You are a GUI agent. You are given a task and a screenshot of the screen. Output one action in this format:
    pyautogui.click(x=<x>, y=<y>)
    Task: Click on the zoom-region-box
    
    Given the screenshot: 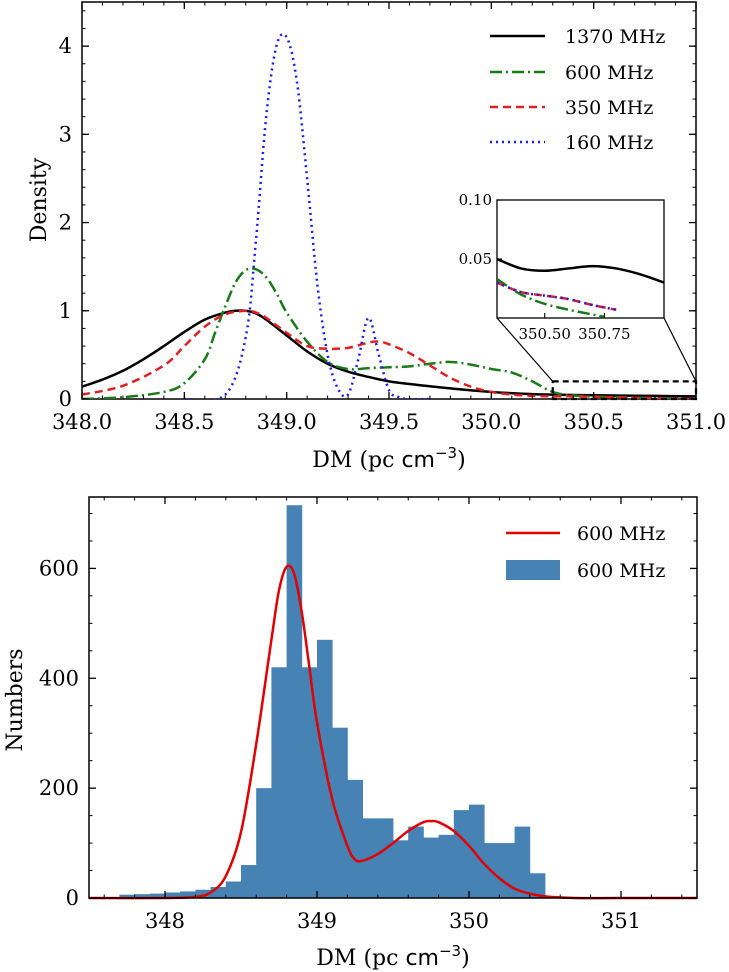 What is the action you would take?
    pyautogui.click(x=624, y=390)
    